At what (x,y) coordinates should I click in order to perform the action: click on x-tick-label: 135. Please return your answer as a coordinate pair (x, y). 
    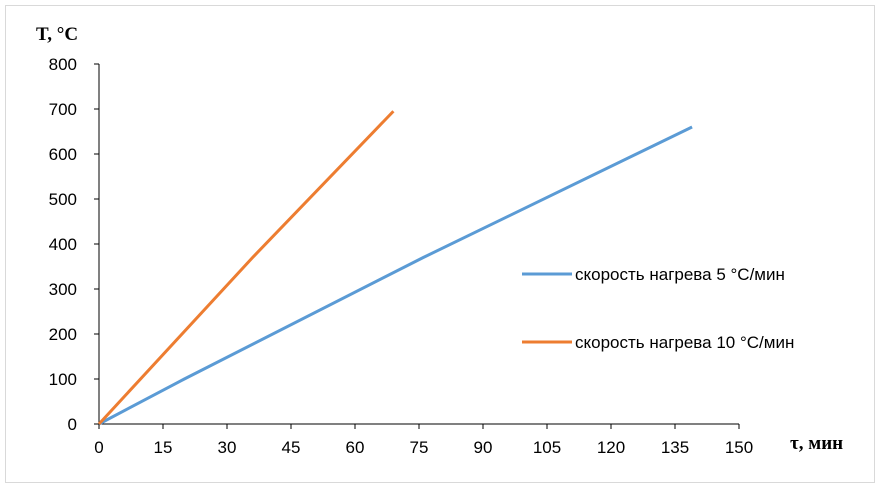
    Looking at the image, I should click on (675, 447).